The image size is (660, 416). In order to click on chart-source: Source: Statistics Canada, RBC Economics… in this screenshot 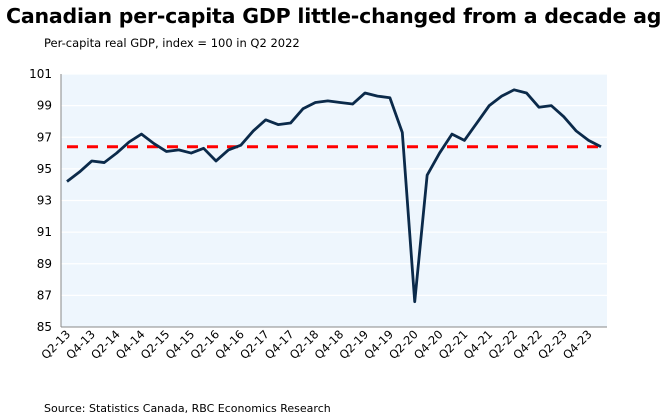, I will do `click(187, 408)`.